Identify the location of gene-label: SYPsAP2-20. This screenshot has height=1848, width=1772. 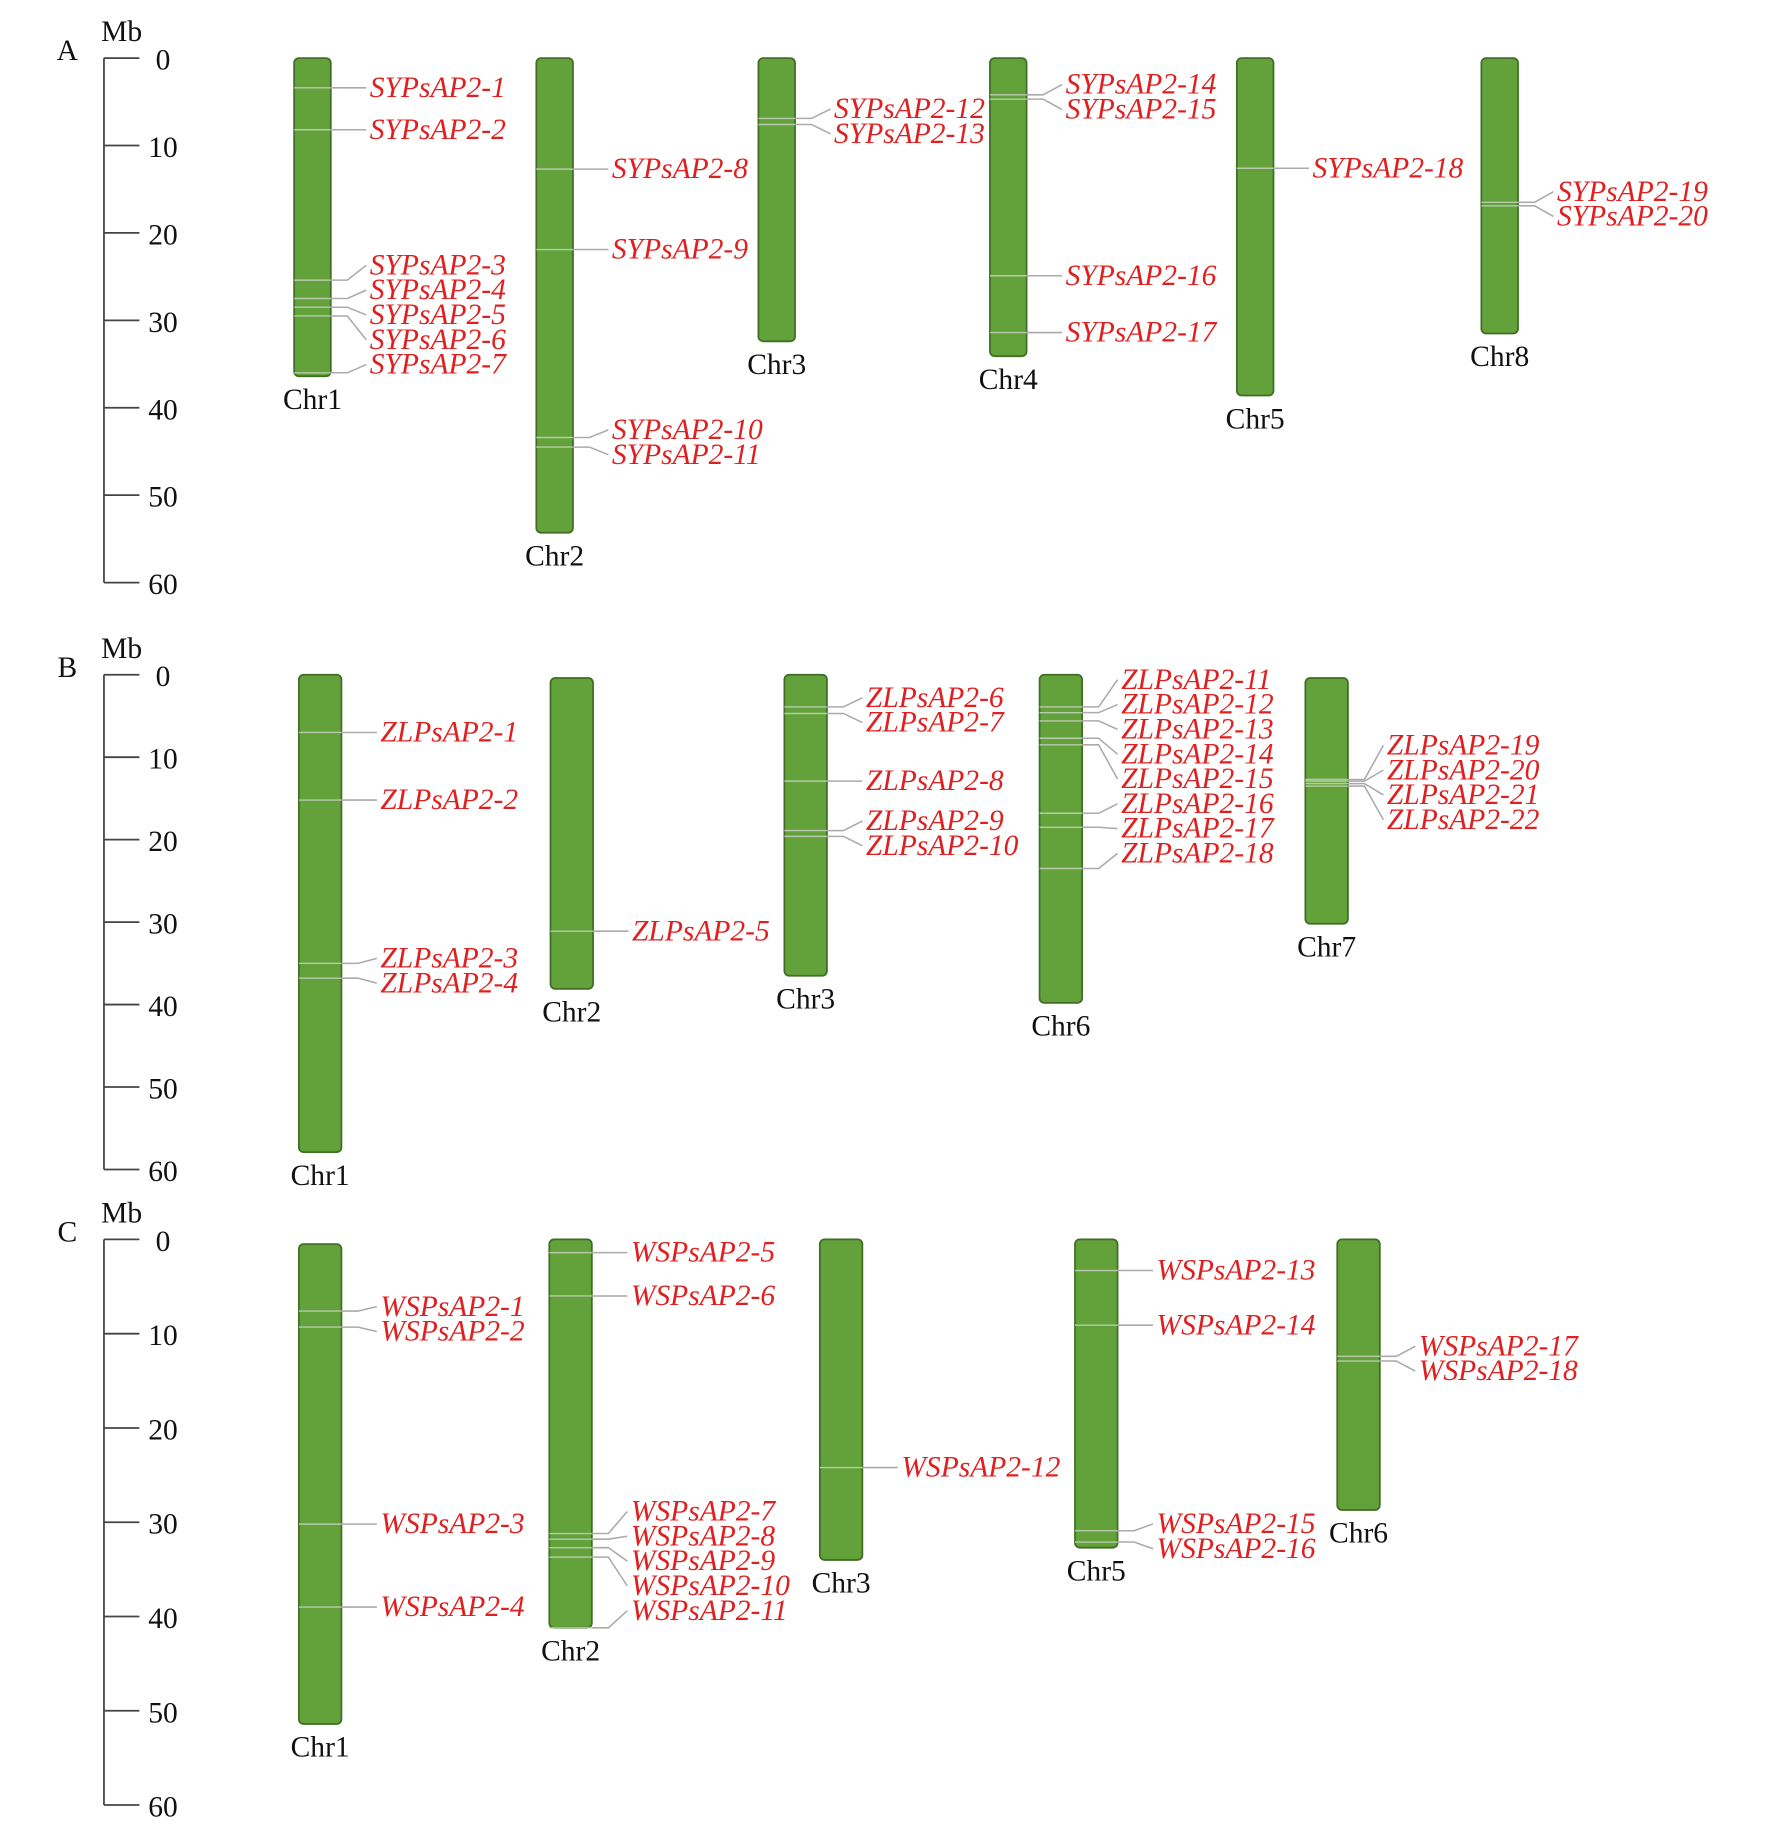
(1632, 217).